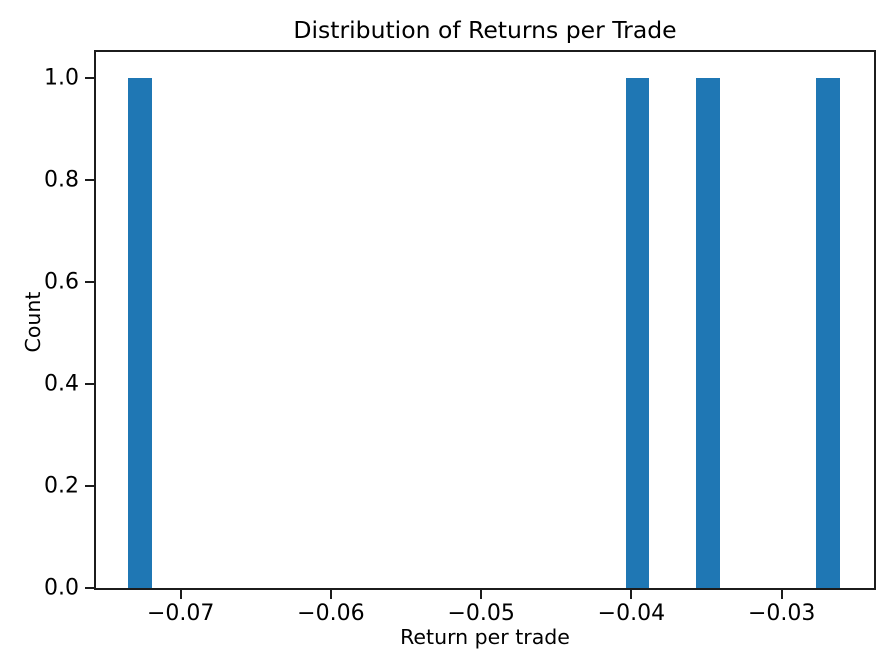  I want to click on x-tick-label: −0.05, so click(481, 613).